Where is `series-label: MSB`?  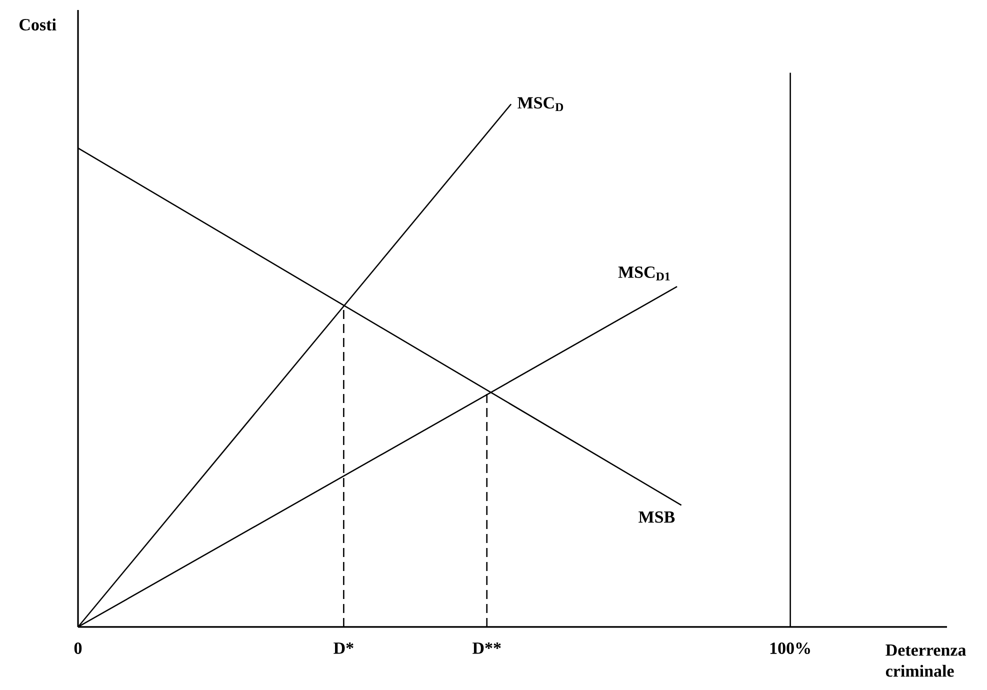 series-label: MSB is located at coordinates (656, 517).